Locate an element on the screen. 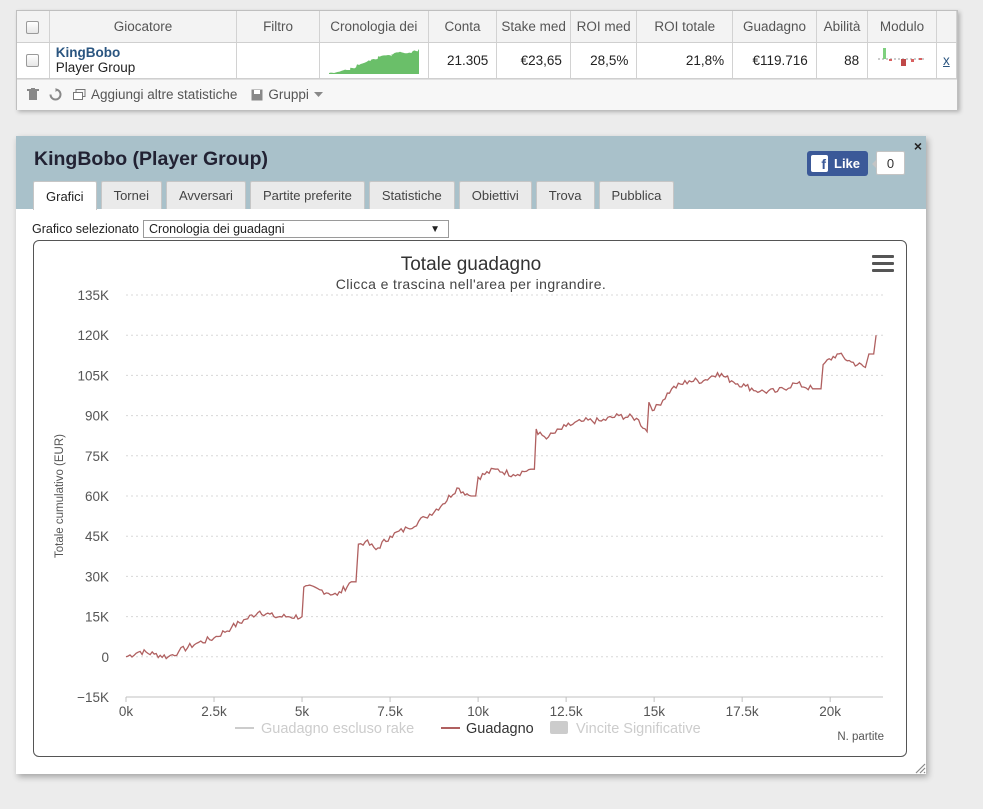 This screenshot has height=809, width=983. x-tick-label: 2.5k is located at coordinates (214, 711).